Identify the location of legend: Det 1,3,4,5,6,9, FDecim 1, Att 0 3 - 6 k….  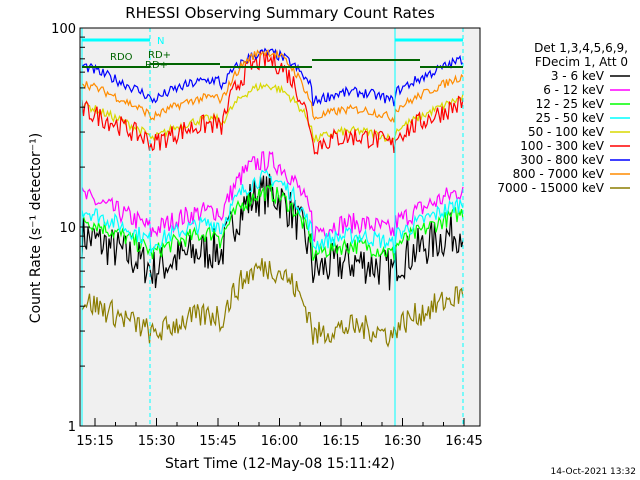
(563, 118).